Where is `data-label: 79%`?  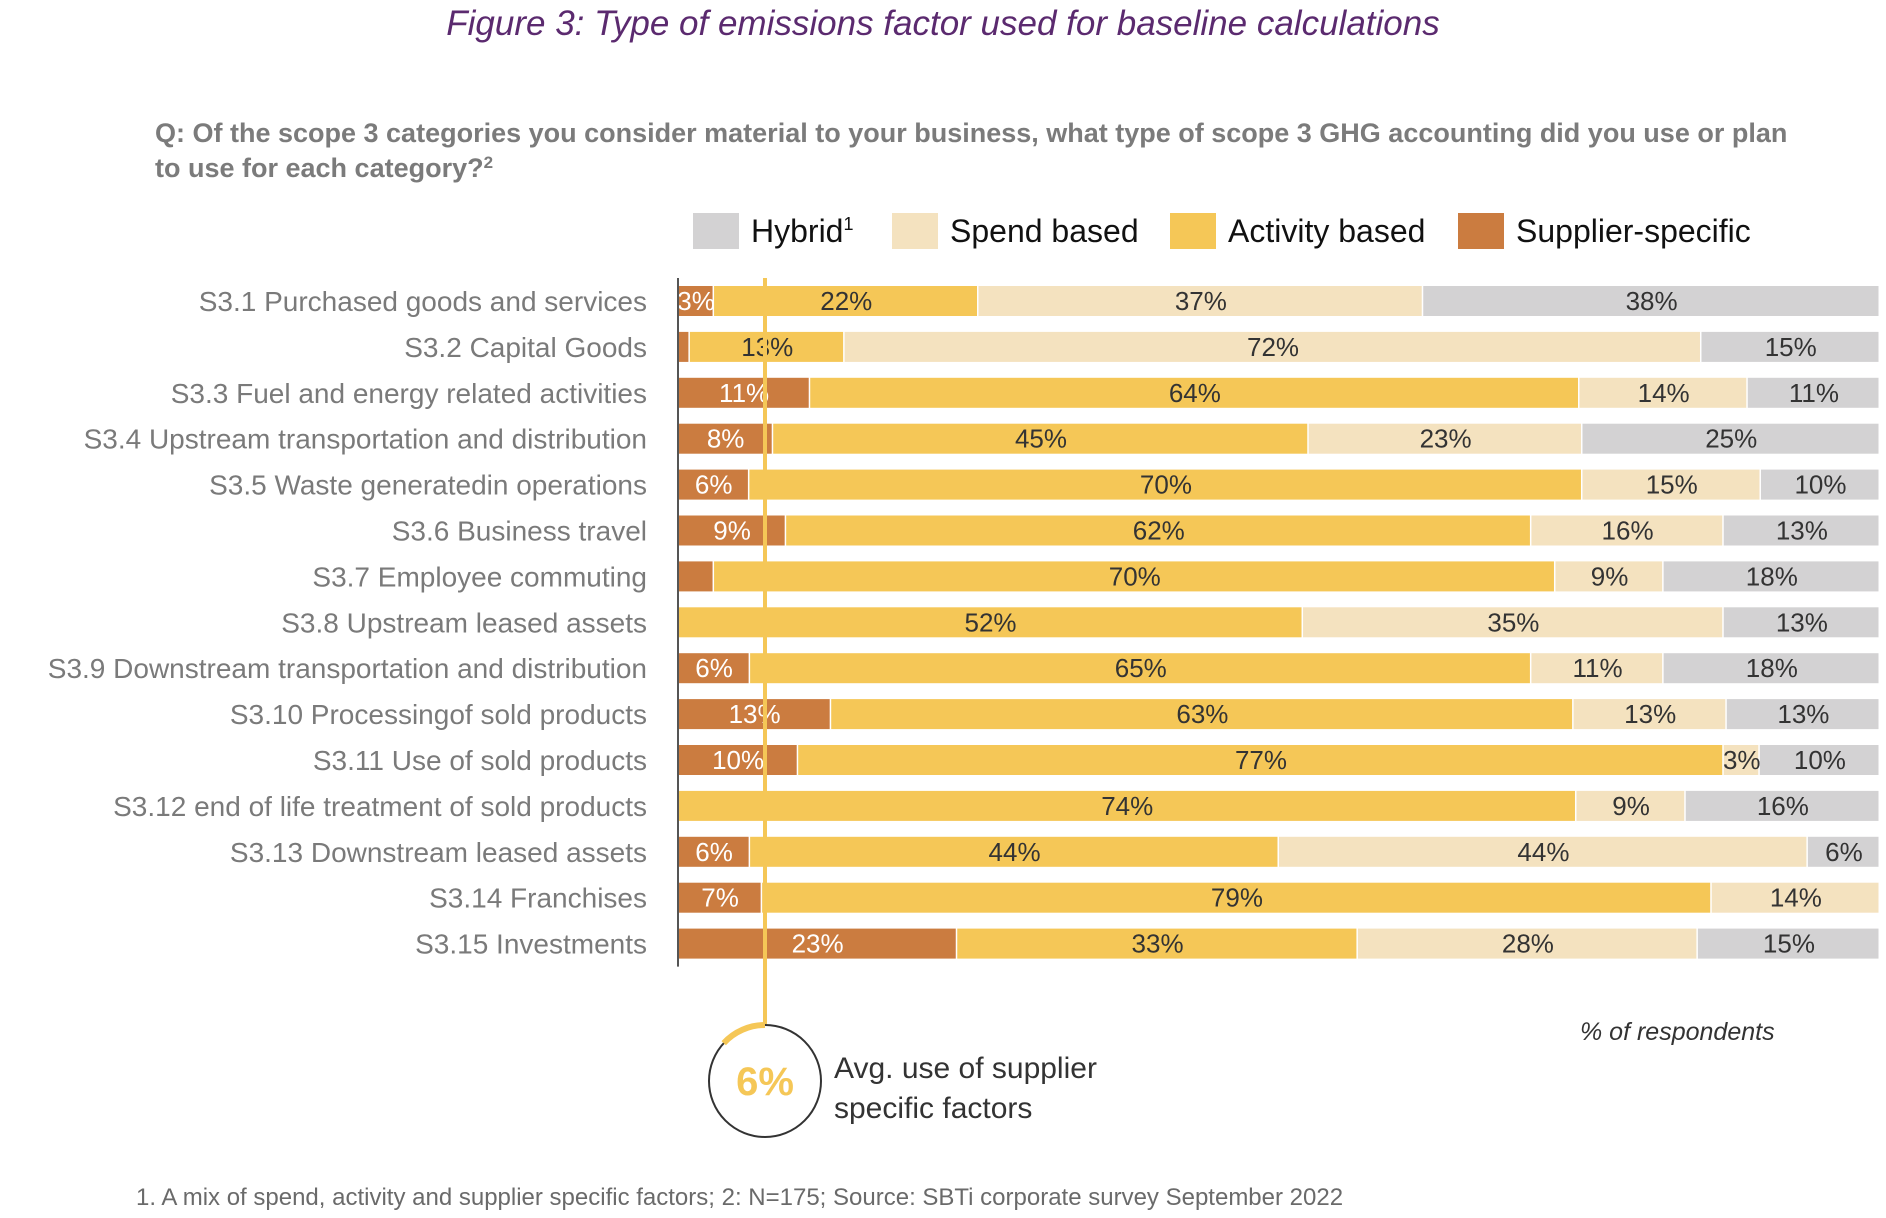 data-label: 79% is located at coordinates (1237, 898).